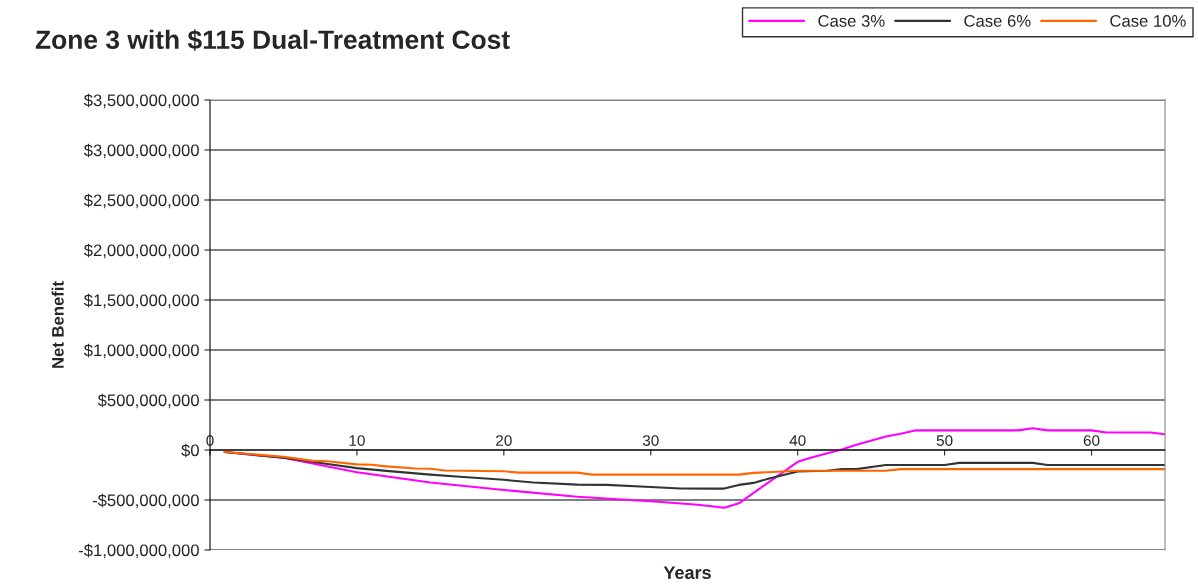 Image resolution: width=1198 pixels, height=586 pixels. What do you see at coordinates (138, 551) in the screenshot?
I see `y-tick-label: -$1,000,000,000` at bounding box center [138, 551].